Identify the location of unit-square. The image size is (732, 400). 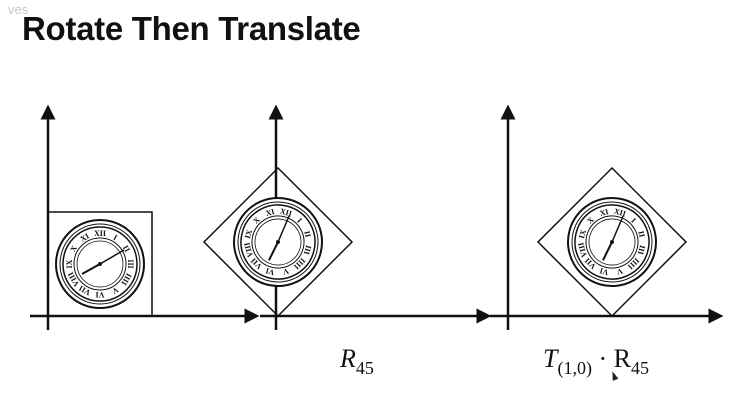
(100, 264).